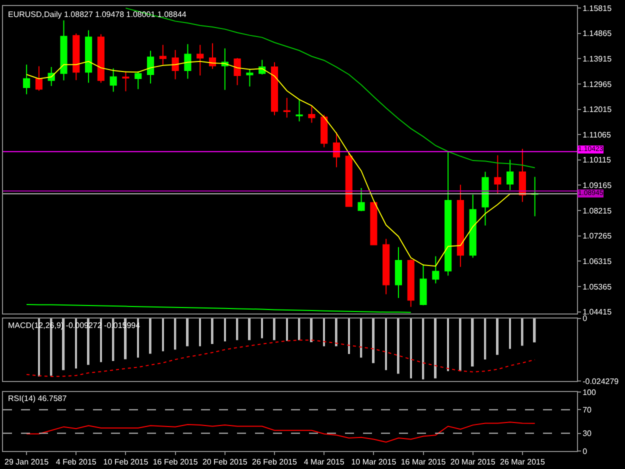  Describe the element at coordinates (597, 109) in the screenshot. I see `y-tick-label: 1.12015` at that location.